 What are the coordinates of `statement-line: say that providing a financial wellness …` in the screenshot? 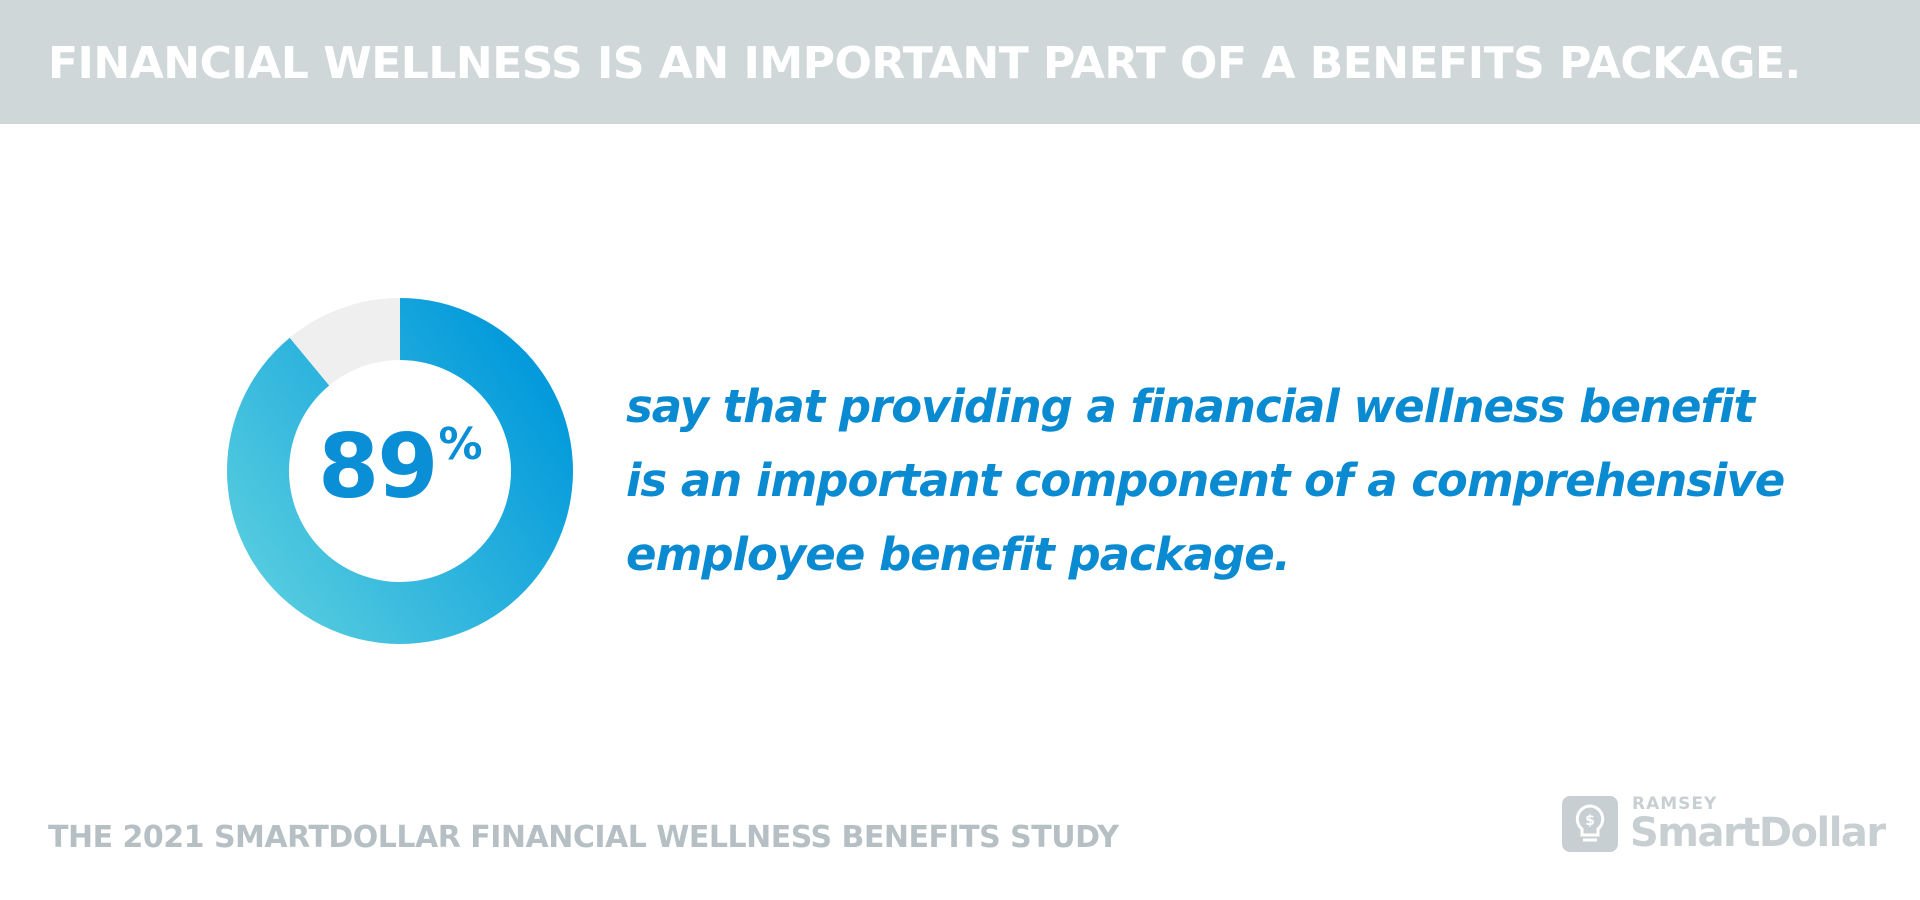 It's located at (1190, 406).